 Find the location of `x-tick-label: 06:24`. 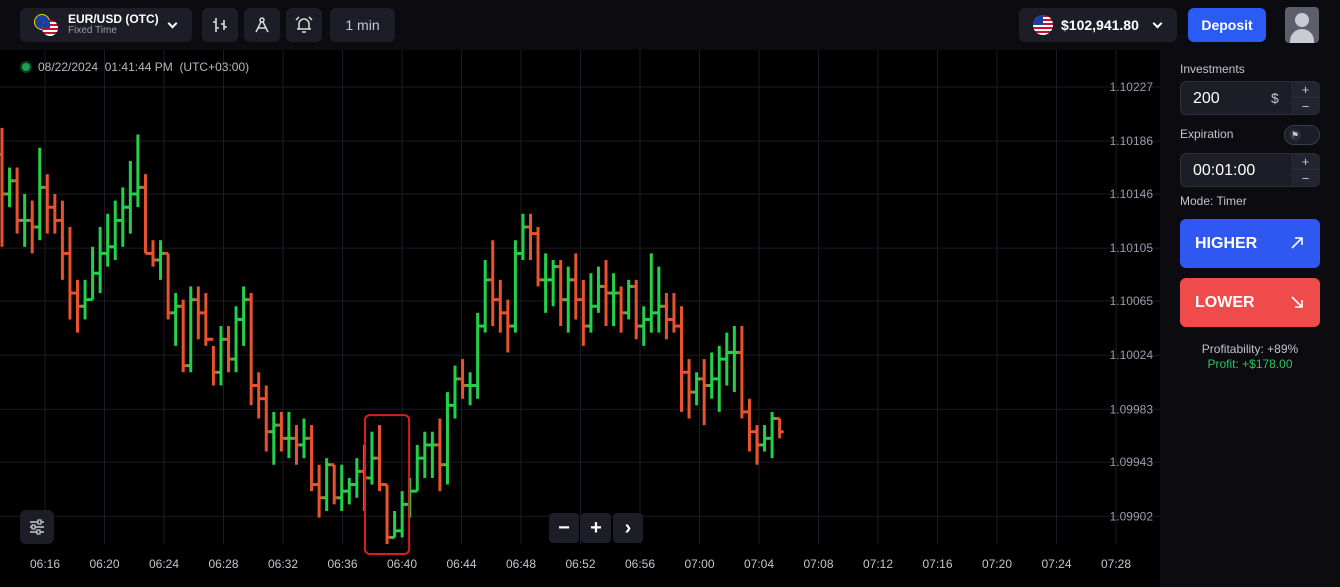

x-tick-label: 06:24 is located at coordinates (164, 564).